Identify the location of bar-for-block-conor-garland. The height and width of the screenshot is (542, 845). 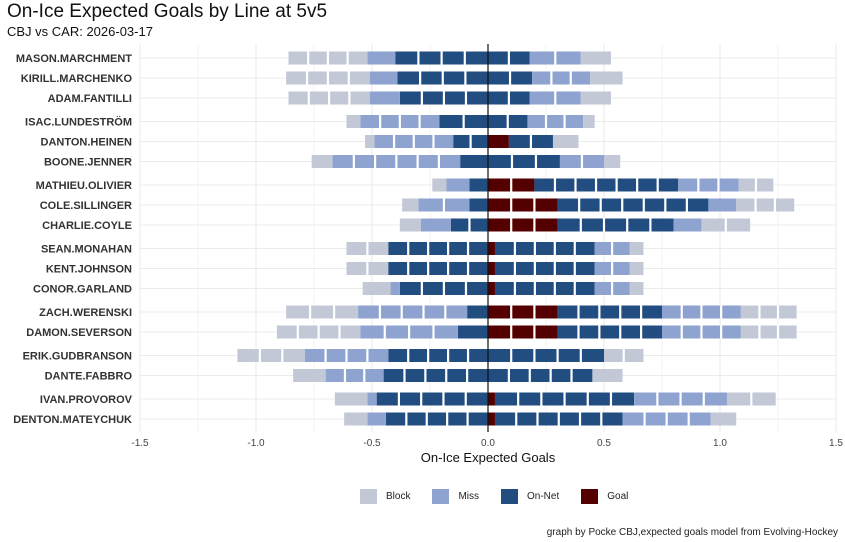
(636, 288).